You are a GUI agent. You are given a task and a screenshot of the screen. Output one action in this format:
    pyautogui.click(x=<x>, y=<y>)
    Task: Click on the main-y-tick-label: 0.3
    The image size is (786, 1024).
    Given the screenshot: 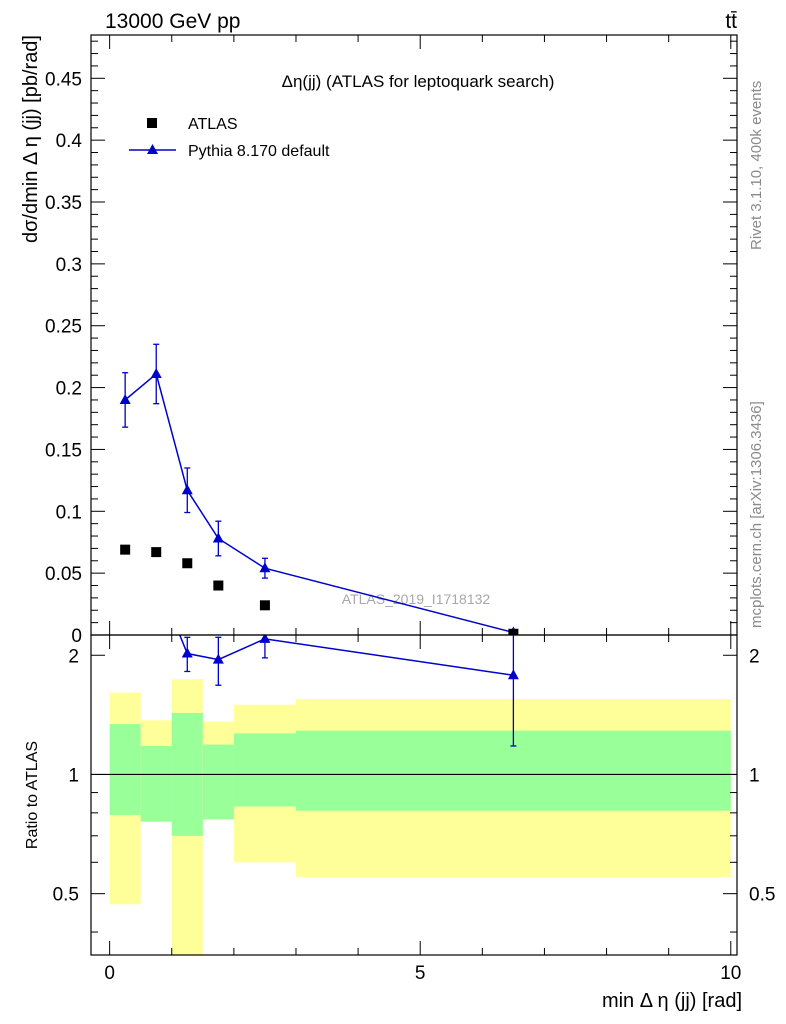 What is the action you would take?
    pyautogui.click(x=69, y=265)
    